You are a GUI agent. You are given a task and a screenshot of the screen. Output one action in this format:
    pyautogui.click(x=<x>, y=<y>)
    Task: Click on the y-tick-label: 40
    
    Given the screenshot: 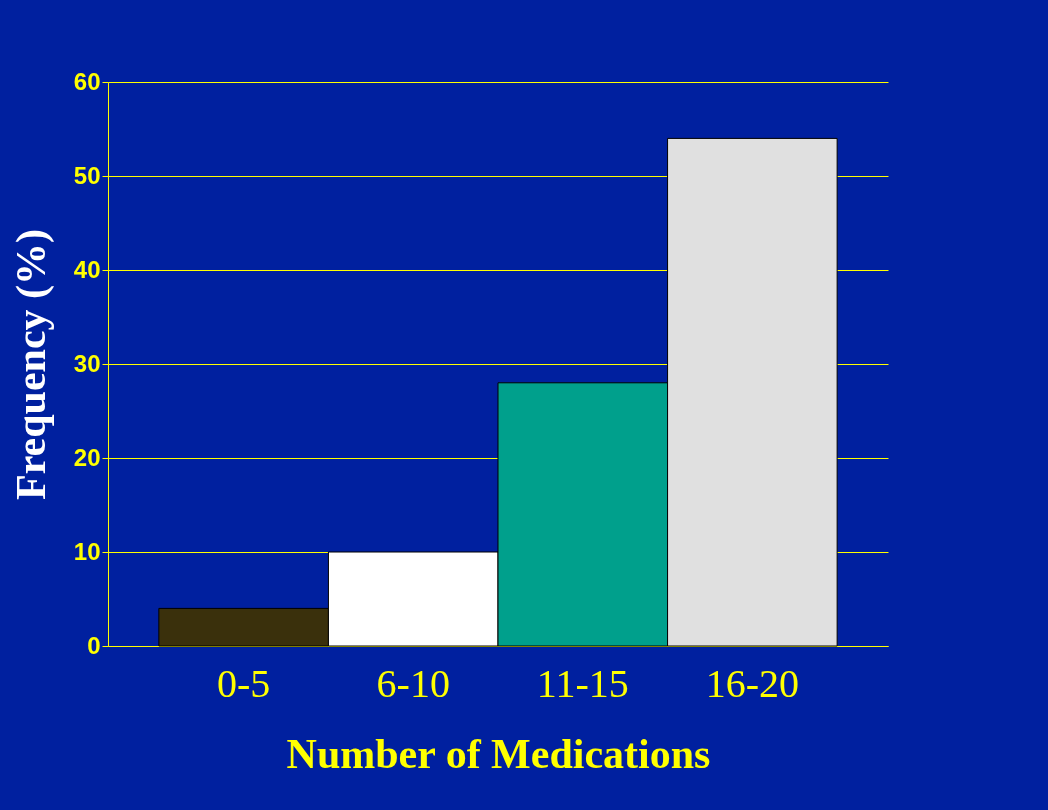 What is the action you would take?
    pyautogui.click(x=87, y=269)
    